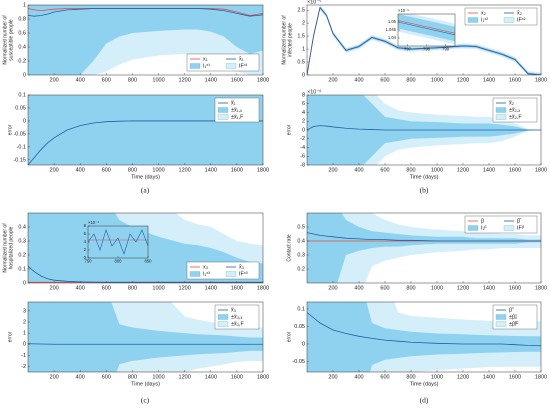 The width and height of the screenshot is (550, 409). What do you see at coordinates (22, 19) in the screenshot?
I see `y-tick-label: 0.8` at bounding box center [22, 19].